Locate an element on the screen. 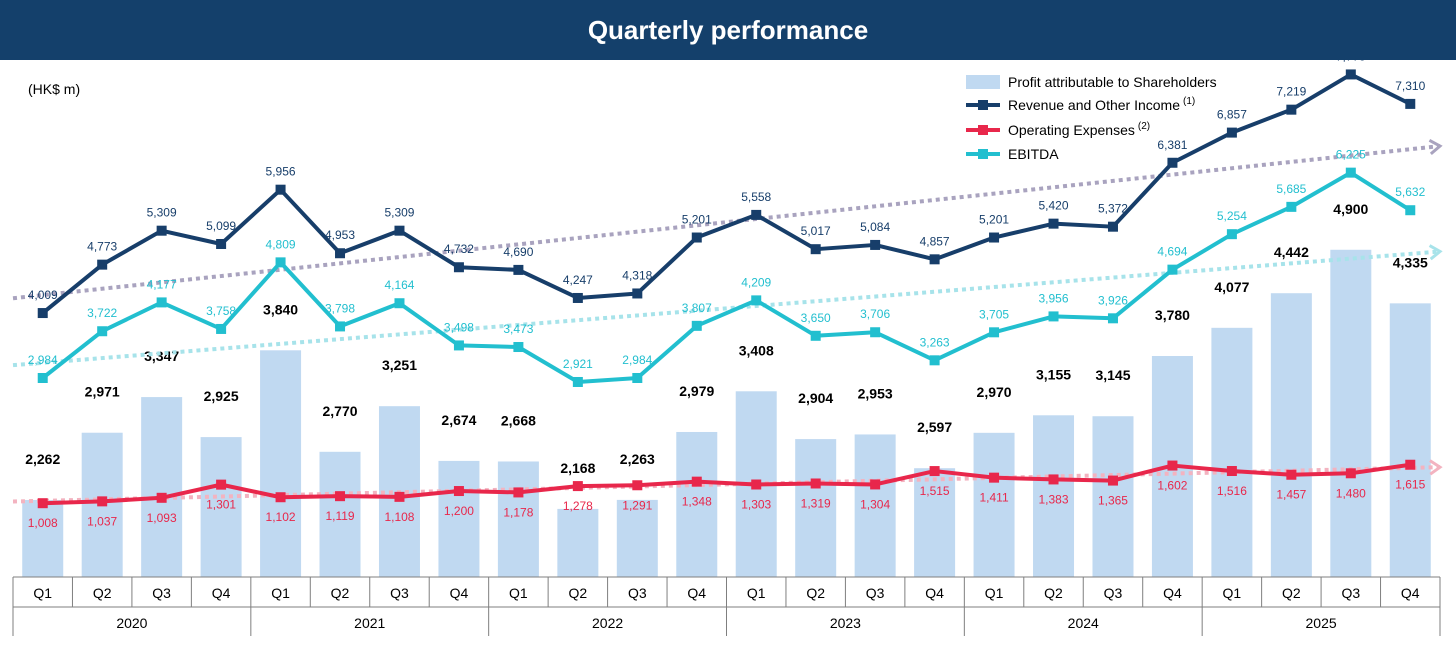 The height and width of the screenshot is (671, 1456). profit-bar-label: 2,970 is located at coordinates (994, 392).